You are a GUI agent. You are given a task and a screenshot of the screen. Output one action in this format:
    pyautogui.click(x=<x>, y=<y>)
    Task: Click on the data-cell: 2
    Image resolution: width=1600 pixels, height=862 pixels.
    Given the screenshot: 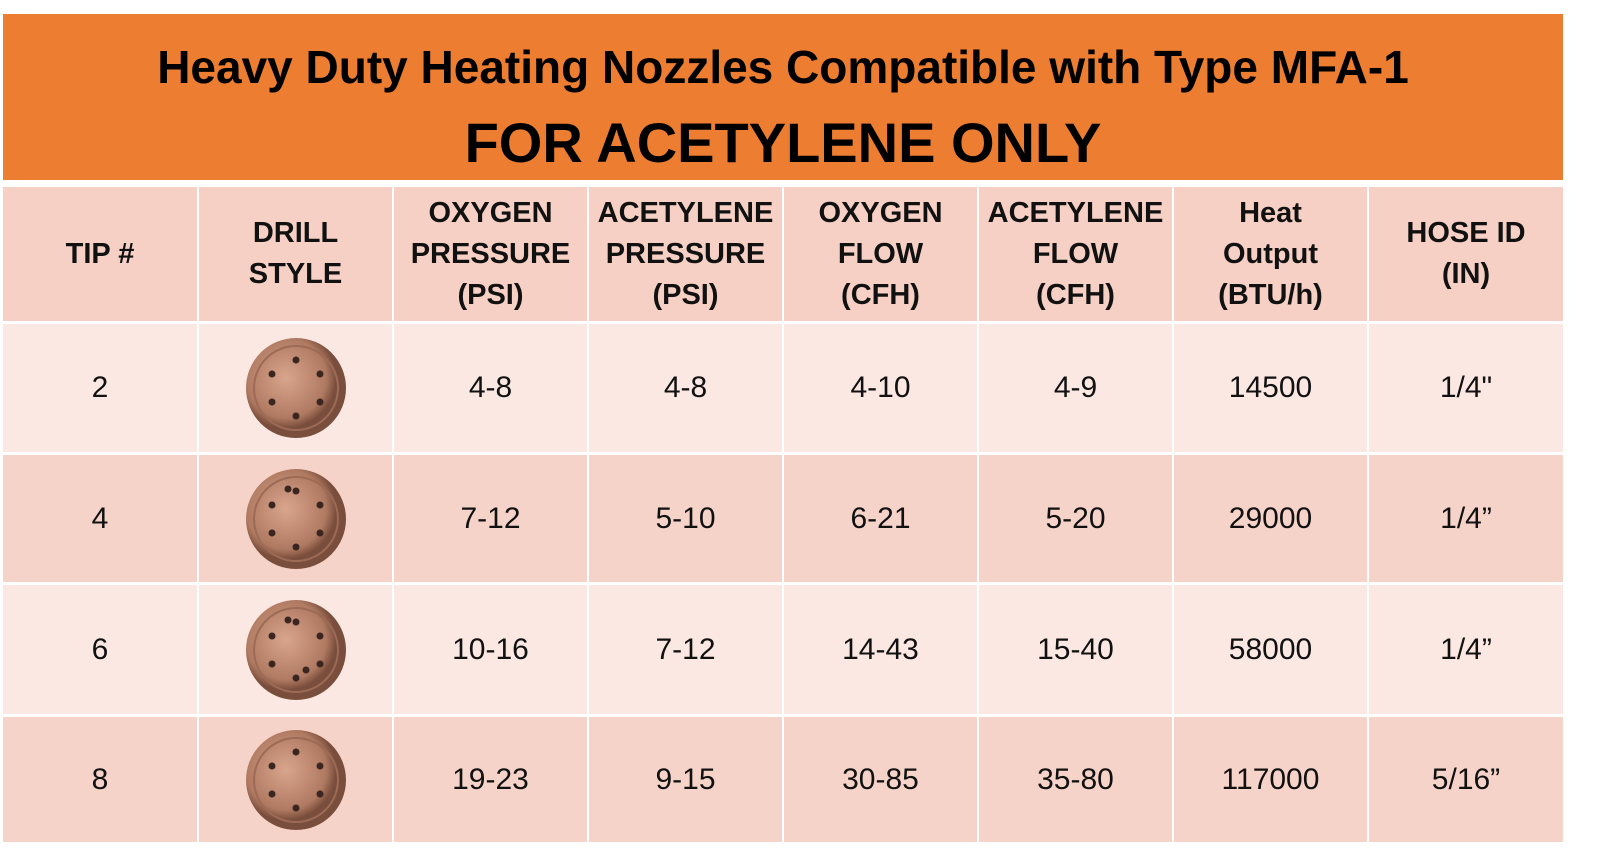 What is the action you would take?
    pyautogui.click(x=100, y=388)
    